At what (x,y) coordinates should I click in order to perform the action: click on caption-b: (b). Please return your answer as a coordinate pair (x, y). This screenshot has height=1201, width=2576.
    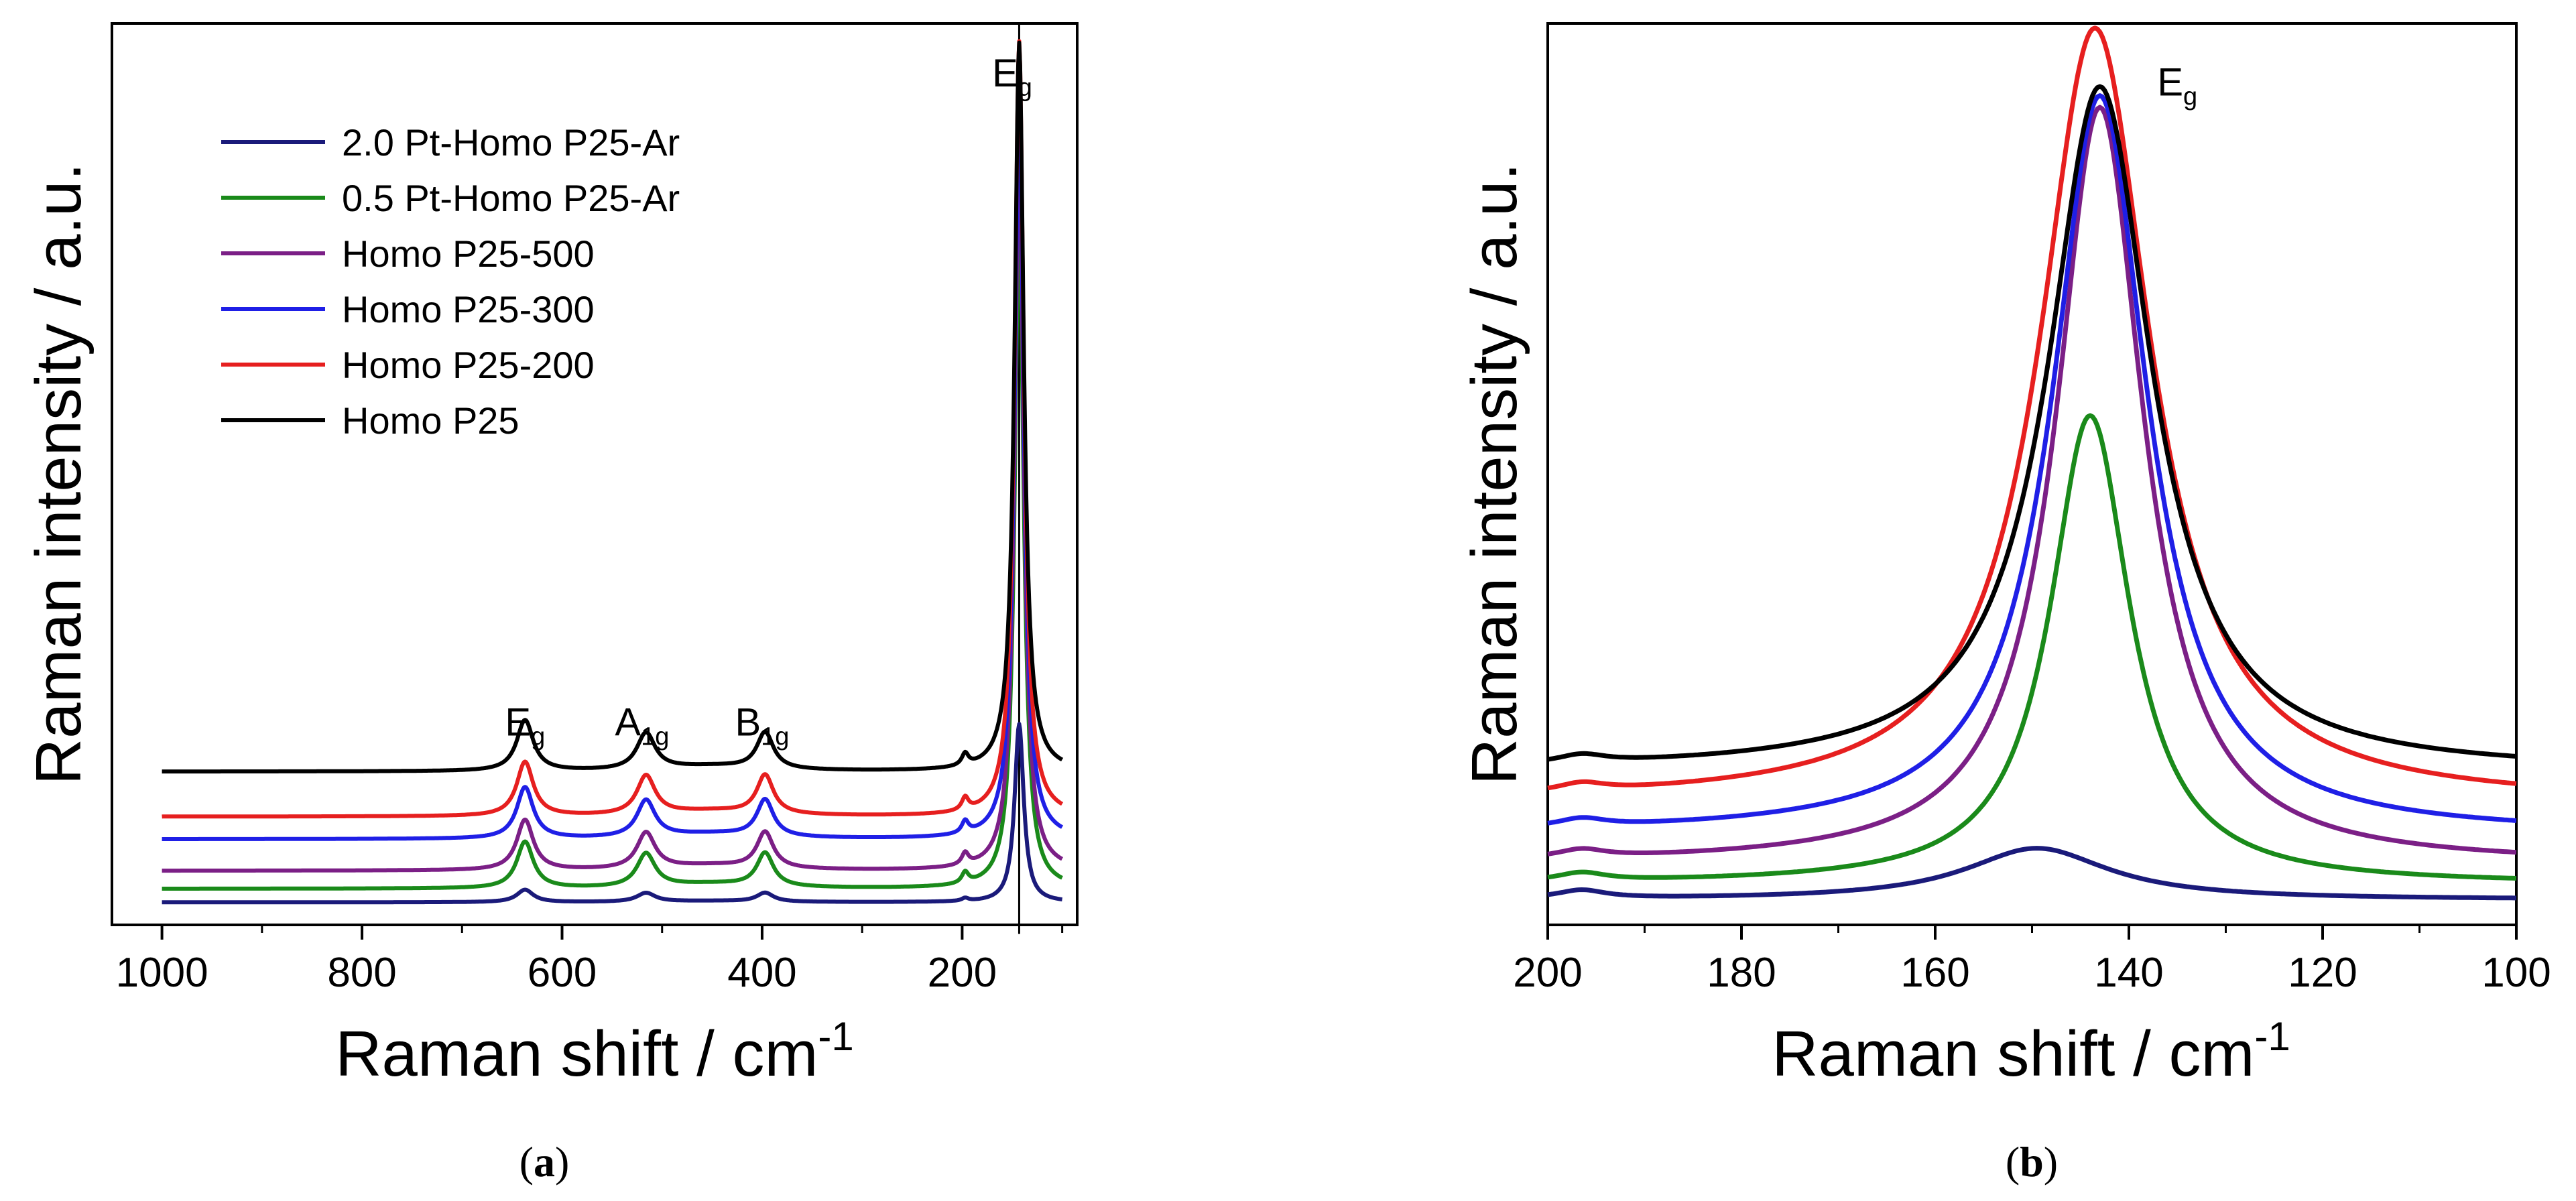
    Looking at the image, I should click on (2032, 1162).